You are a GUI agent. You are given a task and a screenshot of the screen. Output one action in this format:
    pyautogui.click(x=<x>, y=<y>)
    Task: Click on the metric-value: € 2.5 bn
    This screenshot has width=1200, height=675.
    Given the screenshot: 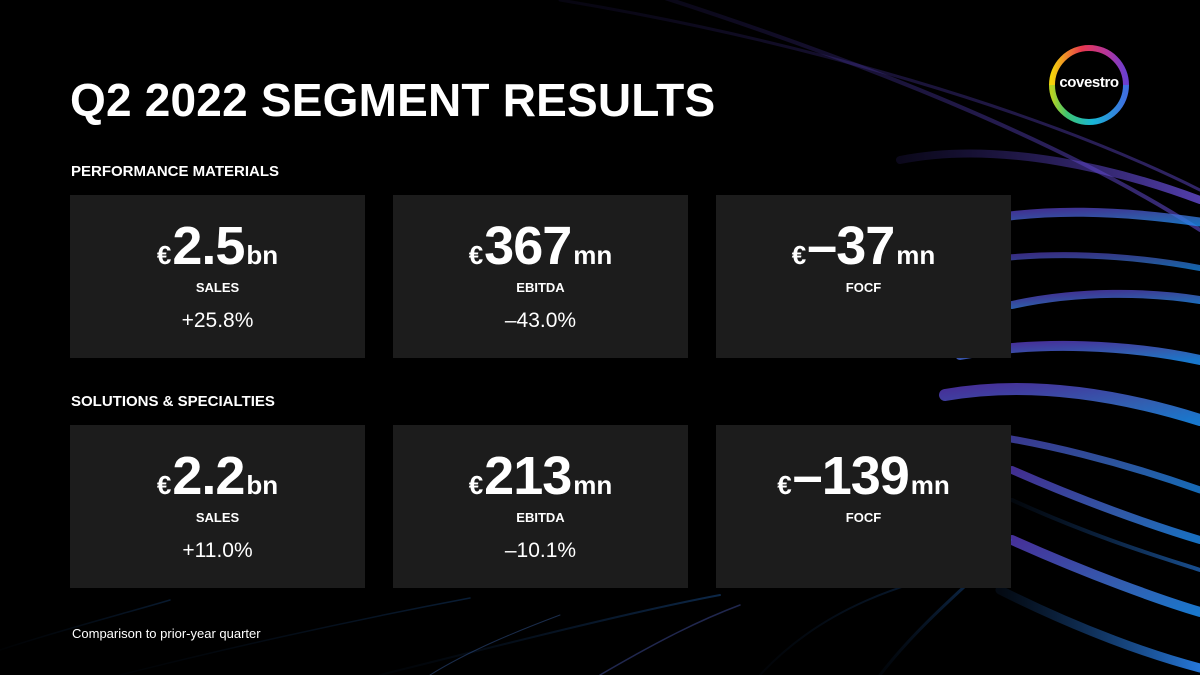 What is the action you would take?
    pyautogui.click(x=217, y=246)
    